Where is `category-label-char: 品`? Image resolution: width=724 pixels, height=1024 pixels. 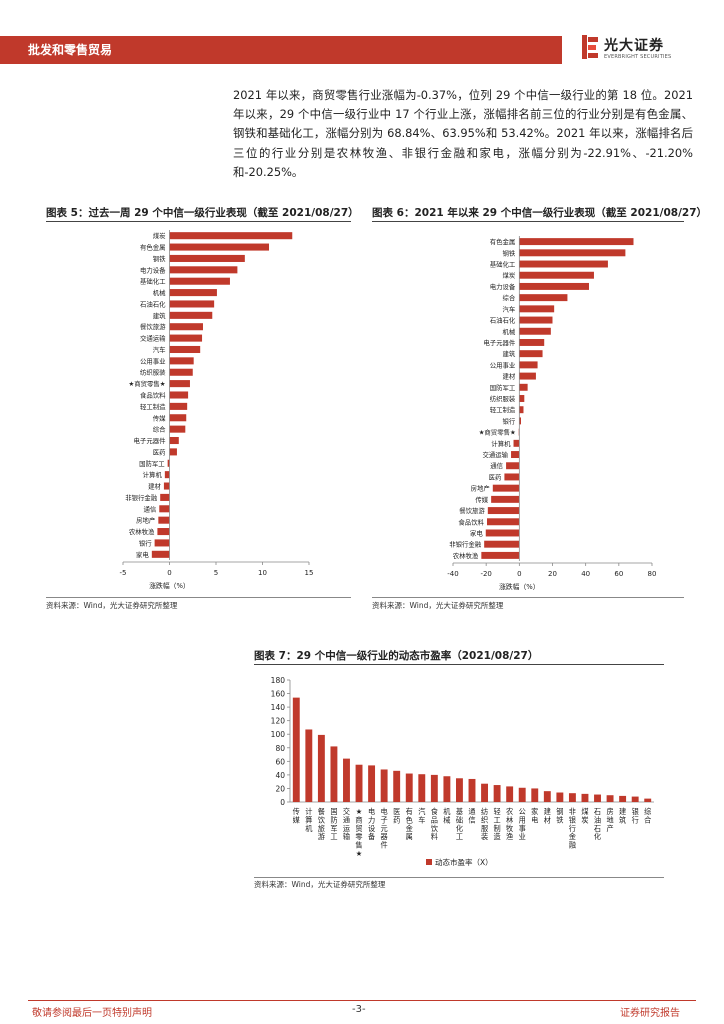
category-label-char: 品 is located at coordinates (434, 819).